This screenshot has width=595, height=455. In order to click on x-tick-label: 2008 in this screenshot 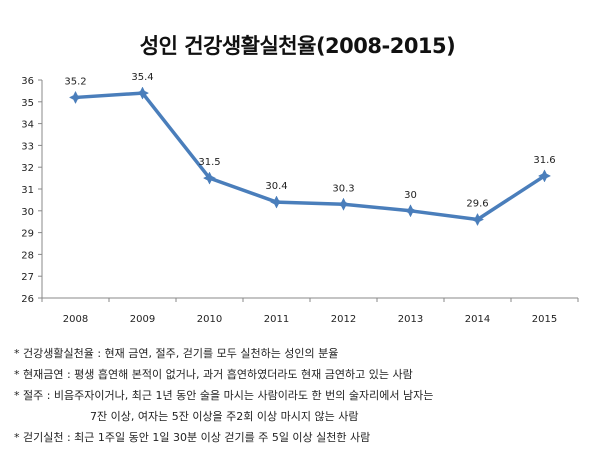, I will do `click(75, 319)`.